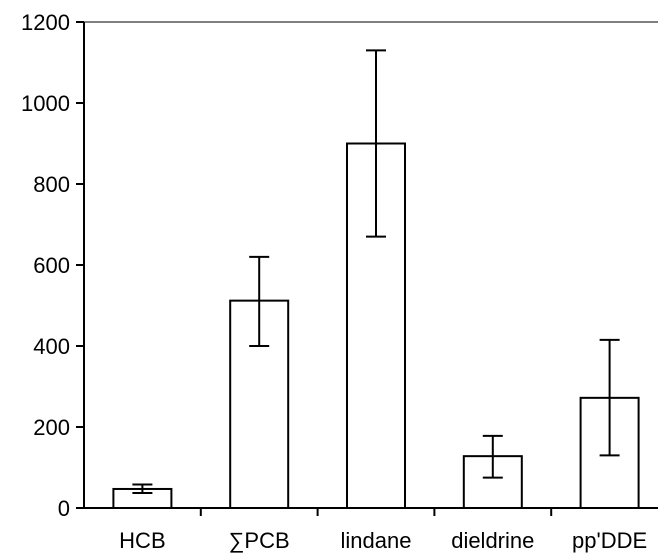 This screenshot has width=658, height=560. I want to click on x-tick-label: dieldrine, so click(492, 540).